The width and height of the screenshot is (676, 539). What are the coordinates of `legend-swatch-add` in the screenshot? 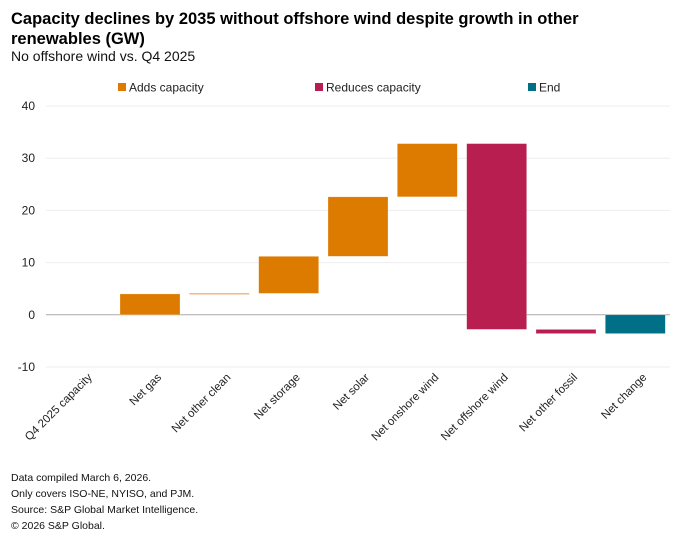 It's located at (122, 87).